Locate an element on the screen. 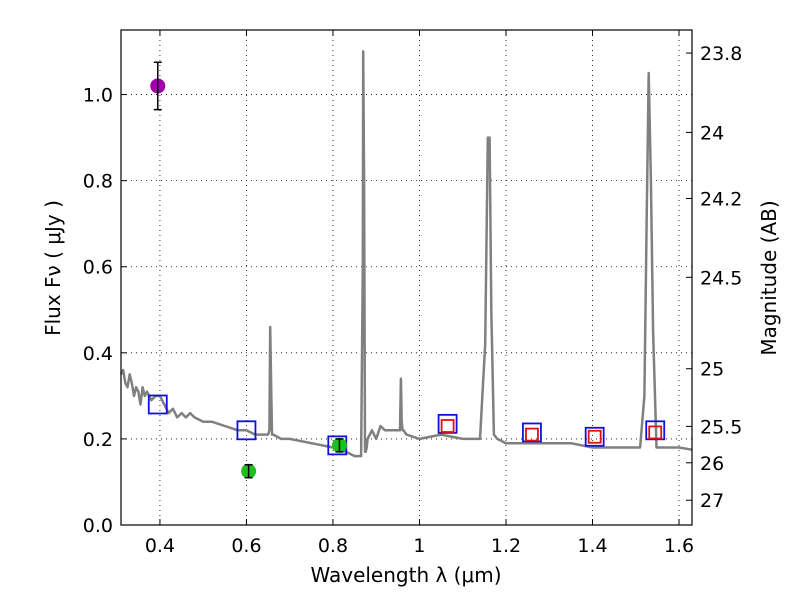 The height and width of the screenshot is (605, 800). x-tick-label: 1.2 is located at coordinates (506, 546).